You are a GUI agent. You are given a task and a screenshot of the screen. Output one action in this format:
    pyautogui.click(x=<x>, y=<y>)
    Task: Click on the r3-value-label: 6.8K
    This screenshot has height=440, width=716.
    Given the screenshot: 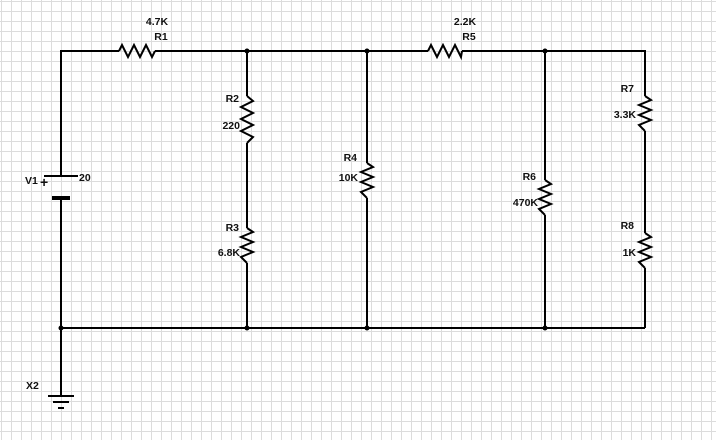 What is the action you would take?
    pyautogui.click(x=229, y=253)
    